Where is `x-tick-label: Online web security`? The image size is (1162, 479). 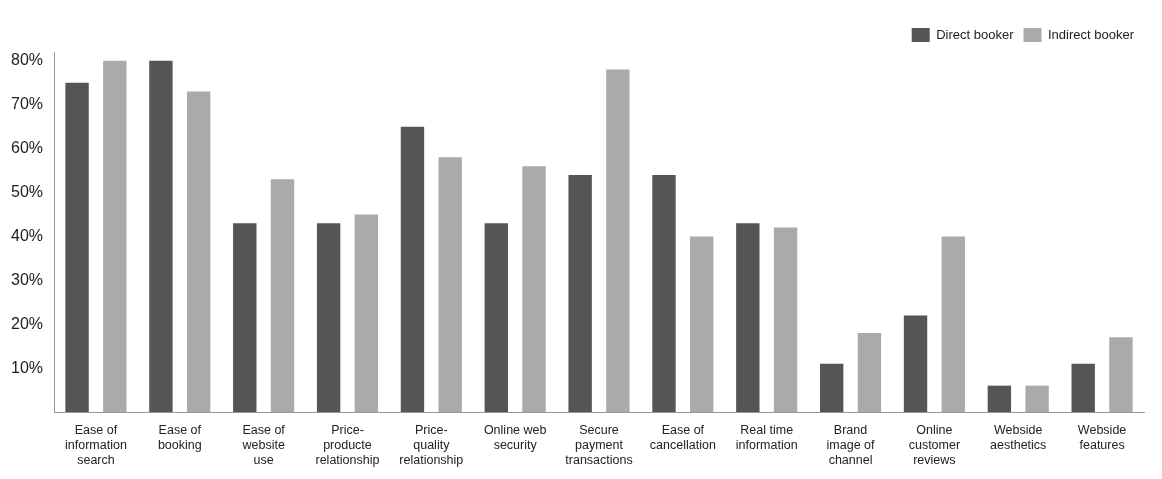 x-tick-label: Online web security is located at coordinates (515, 437).